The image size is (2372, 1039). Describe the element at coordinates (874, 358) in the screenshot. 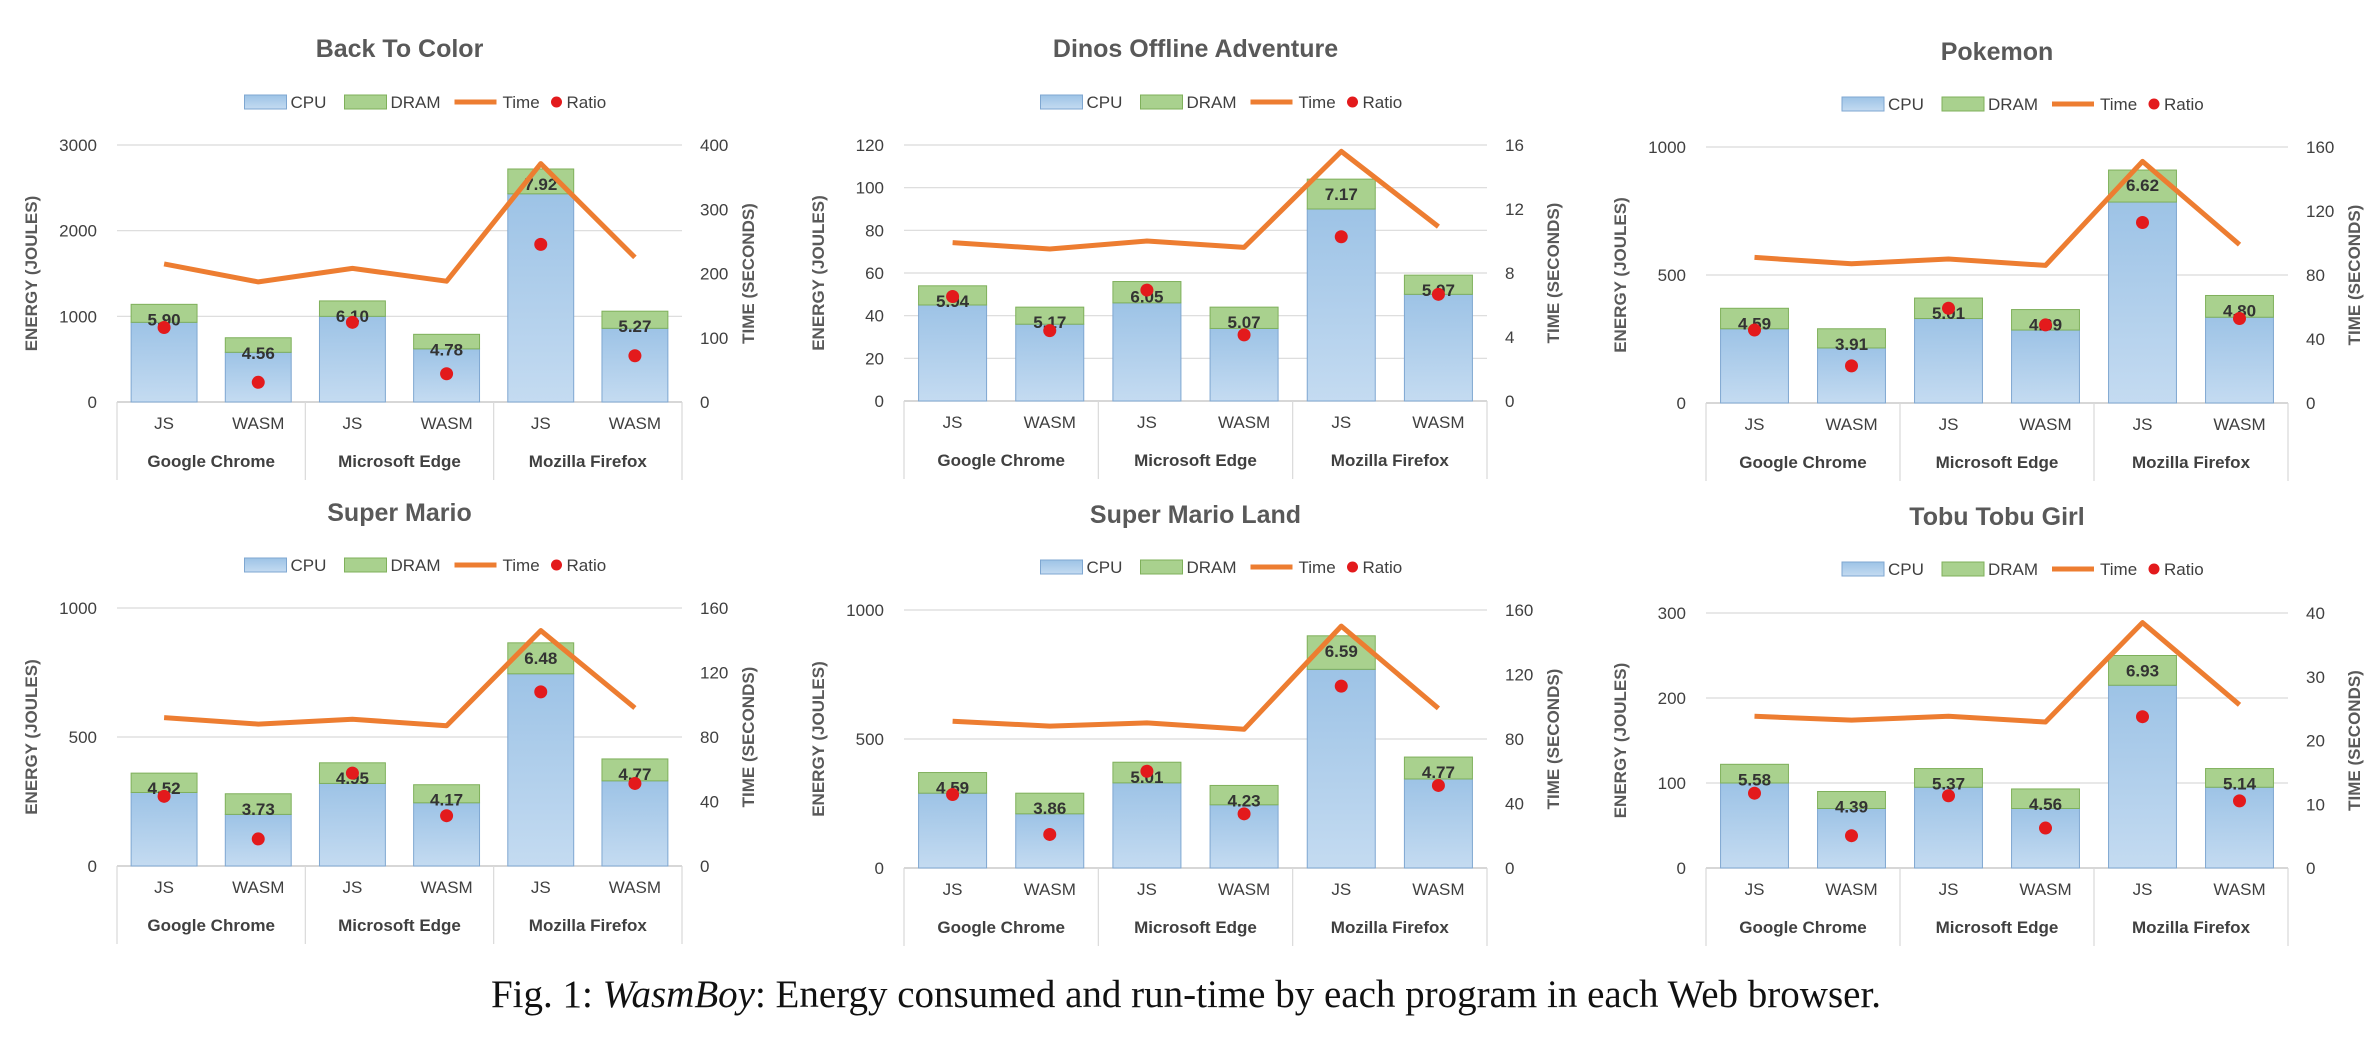

I see `y-tick-label: 20` at that location.